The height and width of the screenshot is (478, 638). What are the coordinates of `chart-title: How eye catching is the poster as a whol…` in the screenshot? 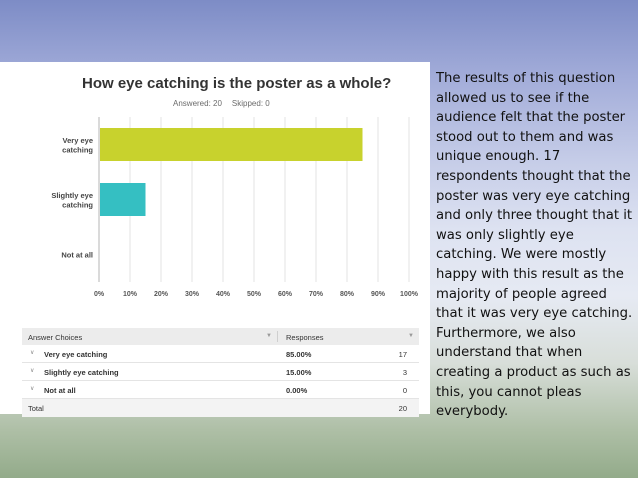 It's located at (237, 83).